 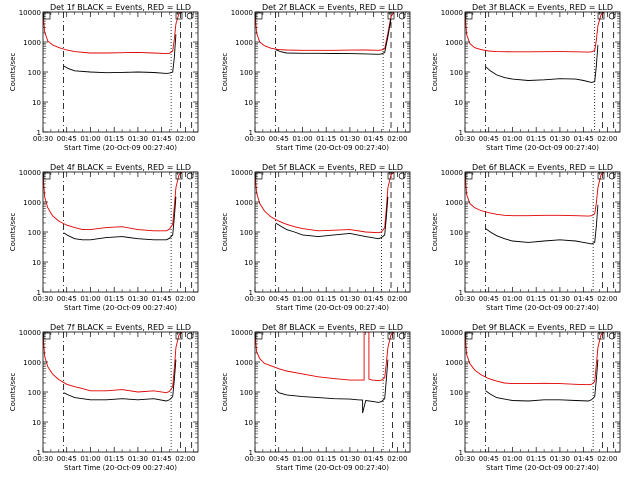 I want to click on chart-title: Det 7f BLACK = Events, RED = LLD, so click(x=120, y=327).